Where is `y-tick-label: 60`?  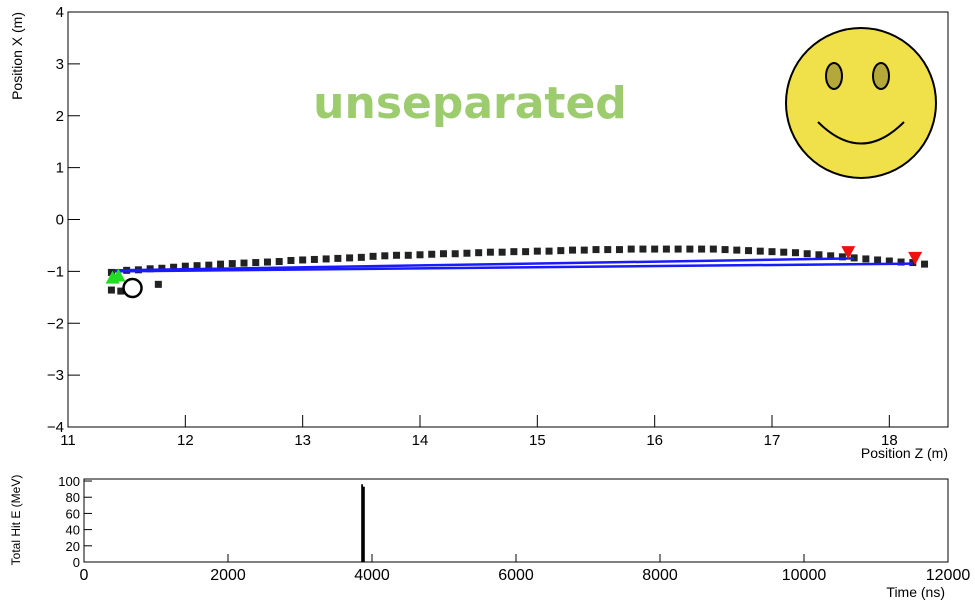 y-tick-label: 60 is located at coordinates (73, 513).